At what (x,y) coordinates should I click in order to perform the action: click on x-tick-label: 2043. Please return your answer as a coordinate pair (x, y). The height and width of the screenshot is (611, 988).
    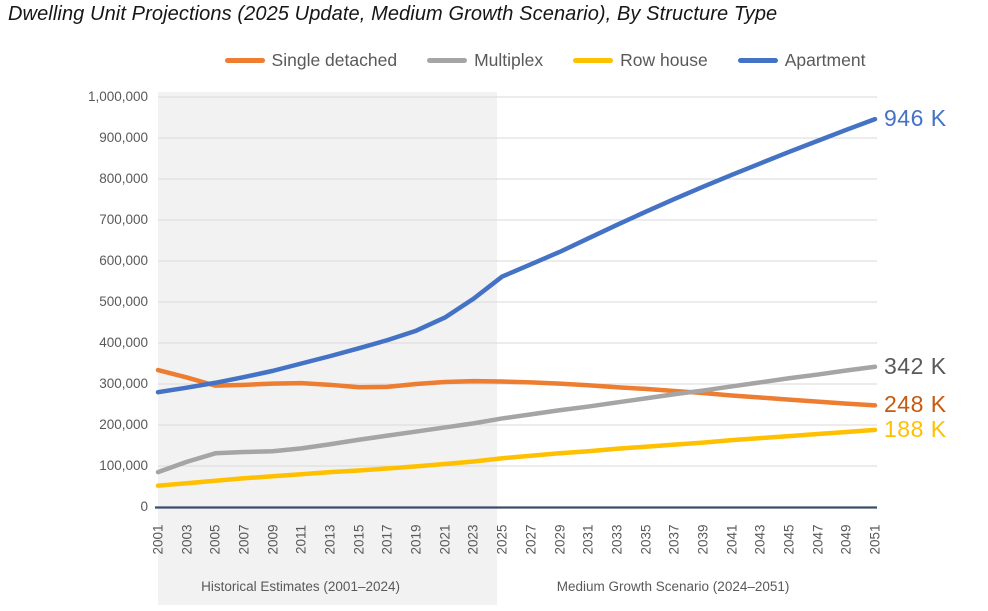
    Looking at the image, I should click on (760, 539).